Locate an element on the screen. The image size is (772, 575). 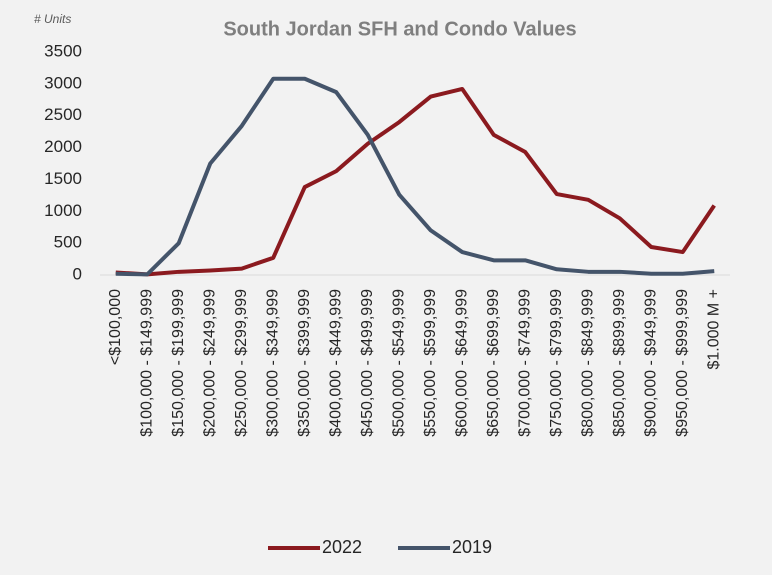
x-tick-label: $950,000 - $999,999 is located at coordinates (682, 363).